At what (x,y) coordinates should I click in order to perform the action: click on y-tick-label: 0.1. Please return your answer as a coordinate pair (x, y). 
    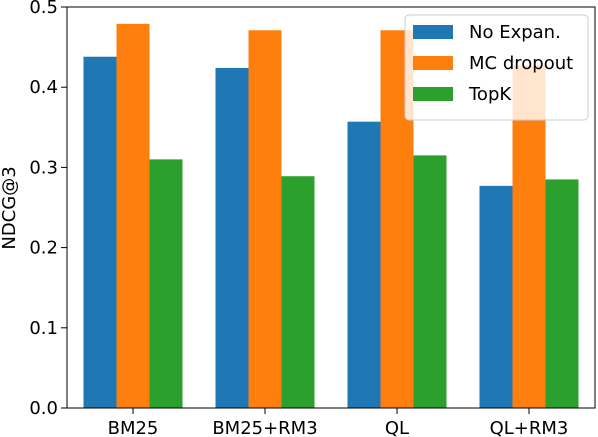
    Looking at the image, I should click on (43, 328).